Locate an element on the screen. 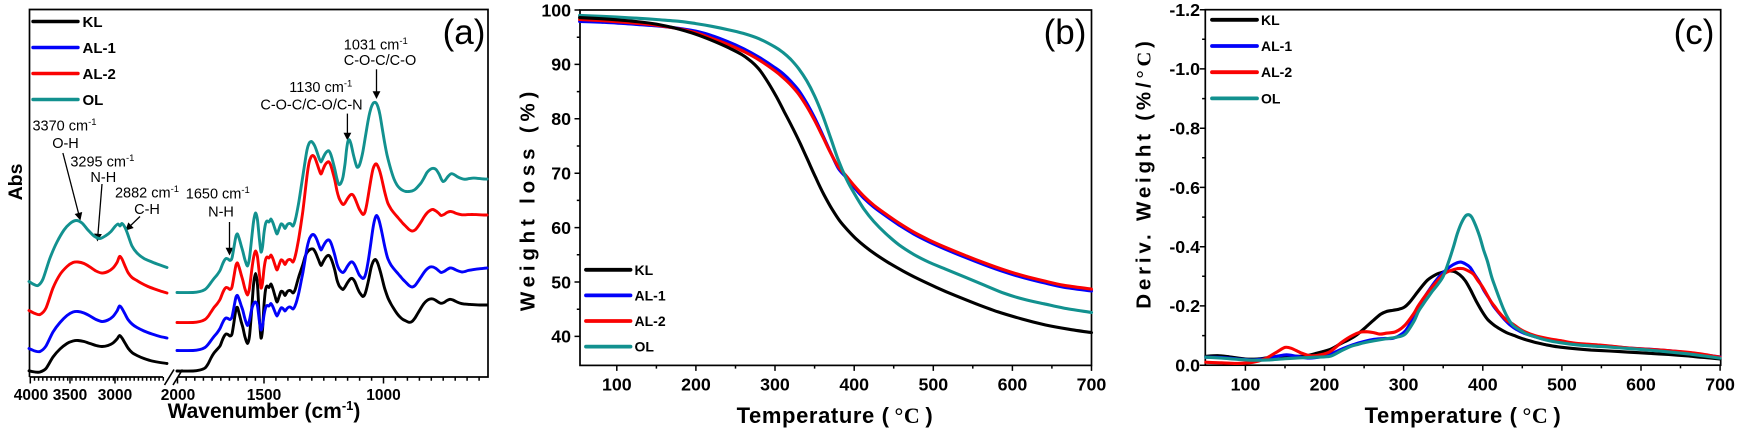 Image resolution: width=1738 pixels, height=442 pixels. svg-text: 3295 cm-1 is located at coordinates (102, 162).